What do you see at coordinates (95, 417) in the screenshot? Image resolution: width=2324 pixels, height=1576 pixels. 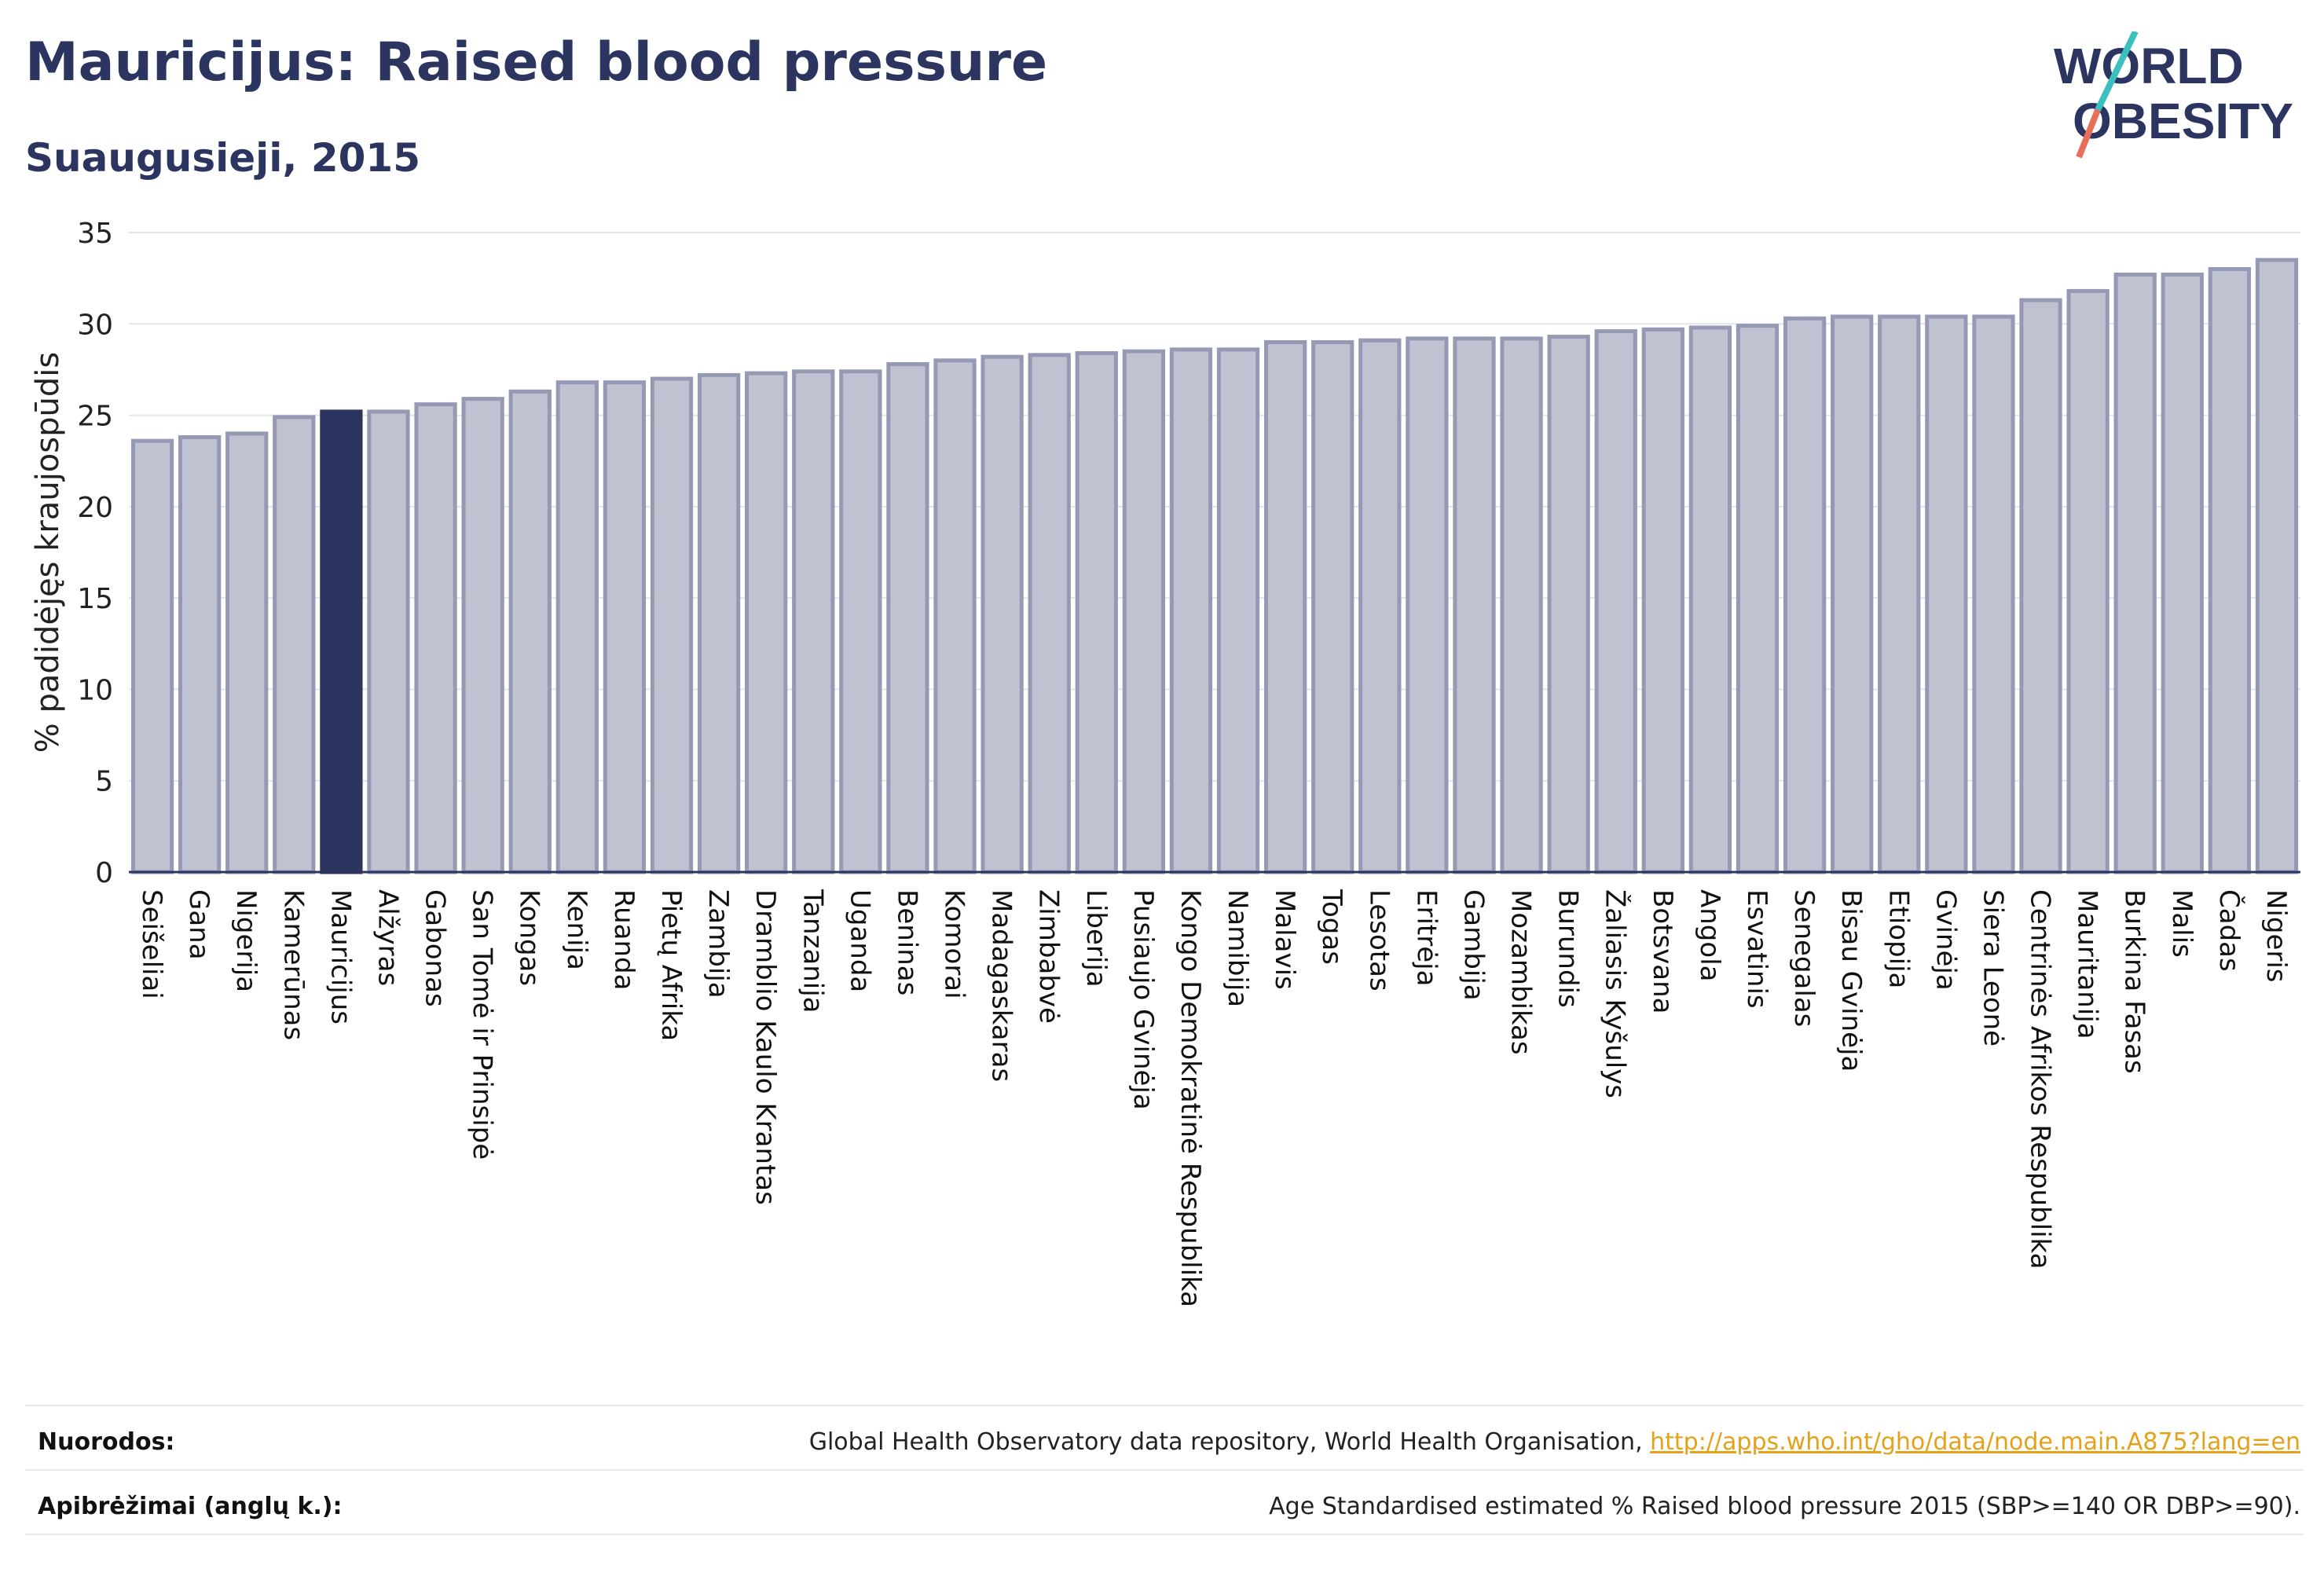 I see `y-tick-label: 25` at bounding box center [95, 417].